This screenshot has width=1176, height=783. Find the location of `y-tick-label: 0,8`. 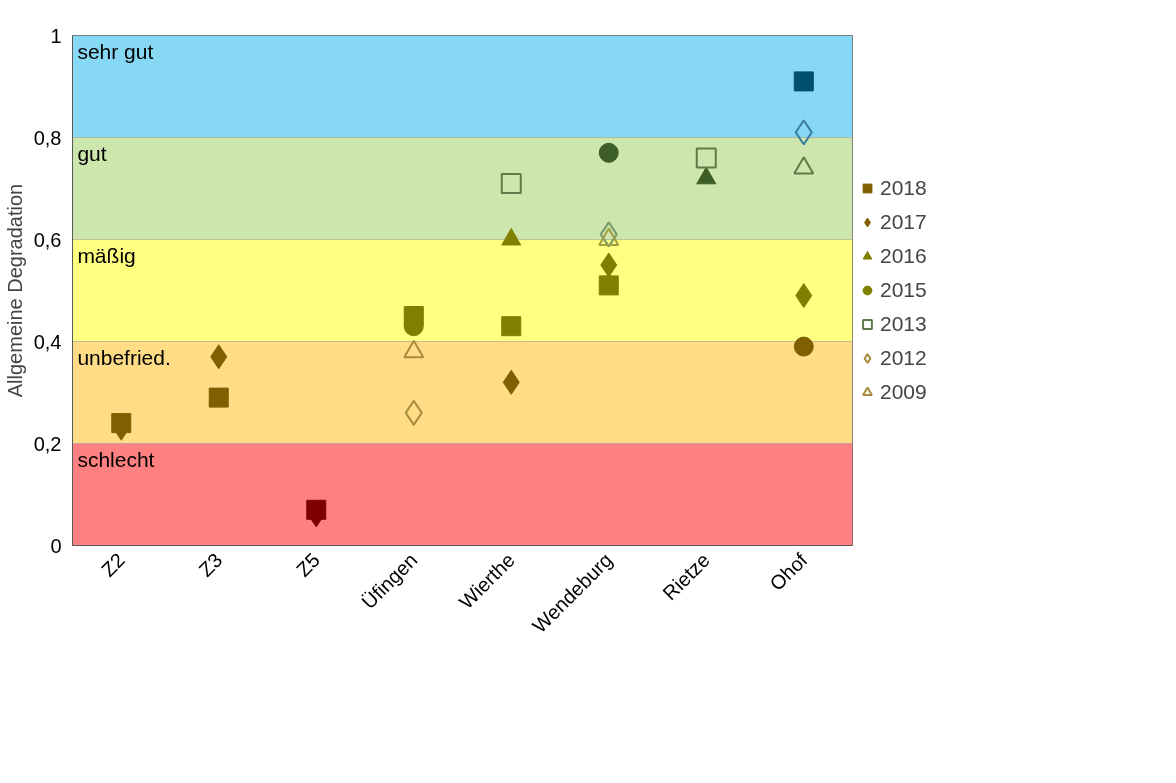

y-tick-label: 0,8 is located at coordinates (47, 137).